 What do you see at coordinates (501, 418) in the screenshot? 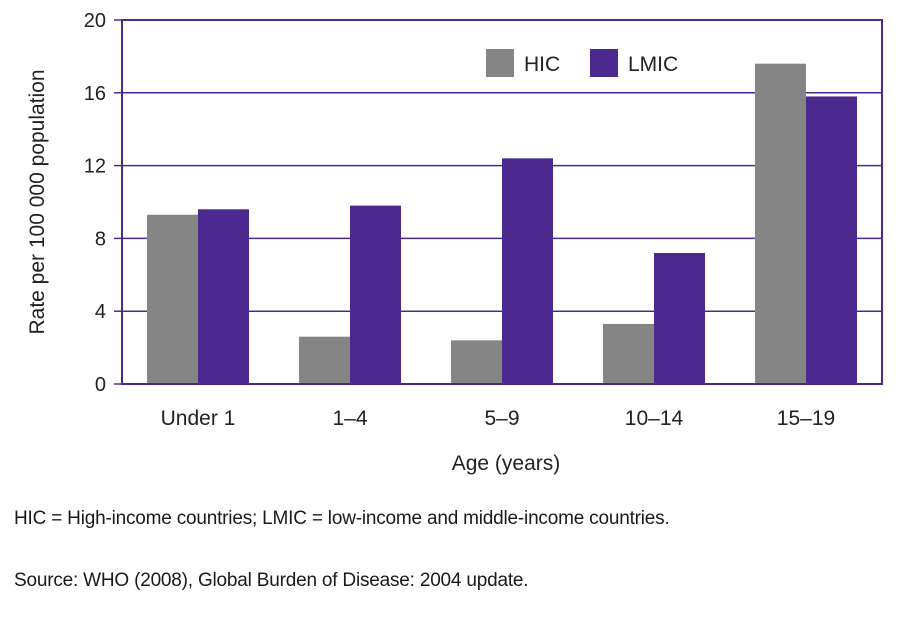
I see `x-category-label: 5–9` at bounding box center [501, 418].